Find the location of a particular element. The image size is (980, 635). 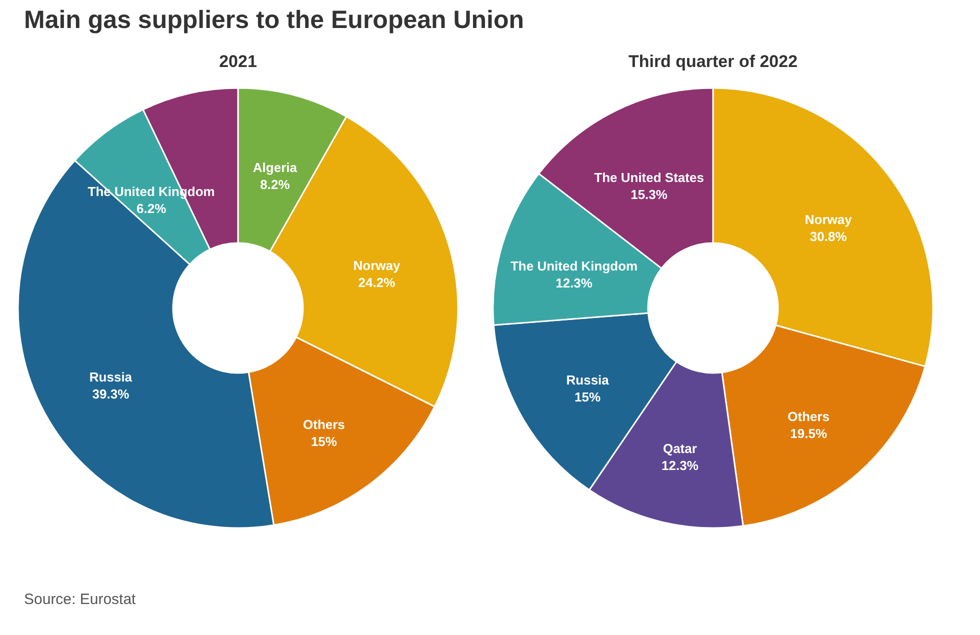

data-label: 8.2% is located at coordinates (275, 184).